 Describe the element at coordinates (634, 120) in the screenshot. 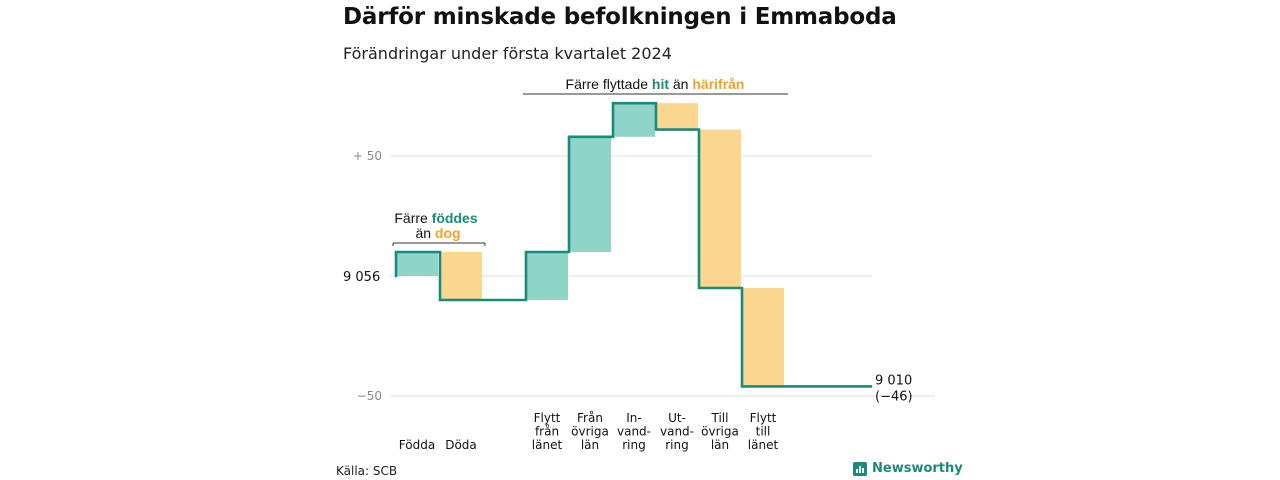

I see `bar-invandring` at that location.